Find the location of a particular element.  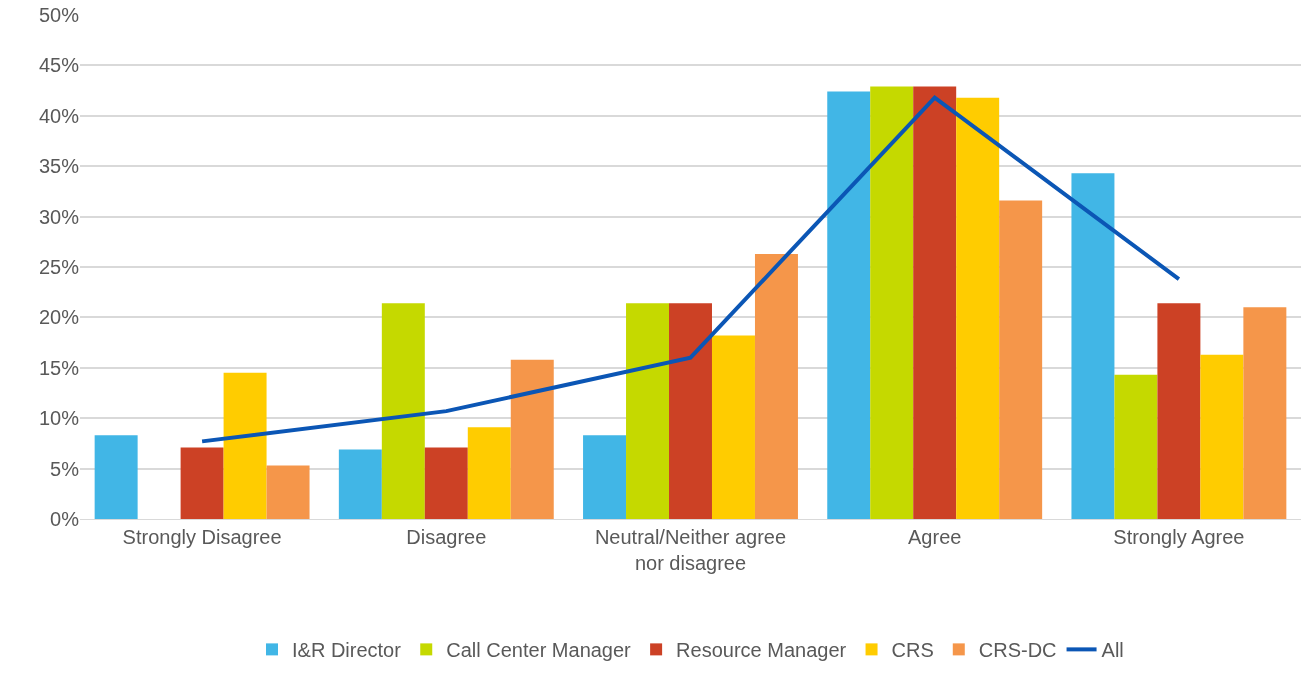

legend-label: CRS is located at coordinates (912, 650).